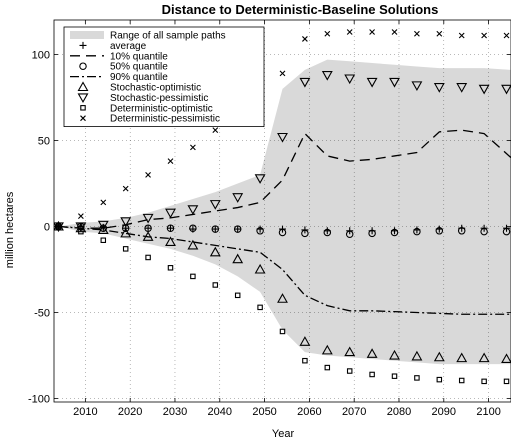 The height and width of the screenshot is (442, 511). I want to click on legend-label: Deterministic-optimistic, so click(161, 108).